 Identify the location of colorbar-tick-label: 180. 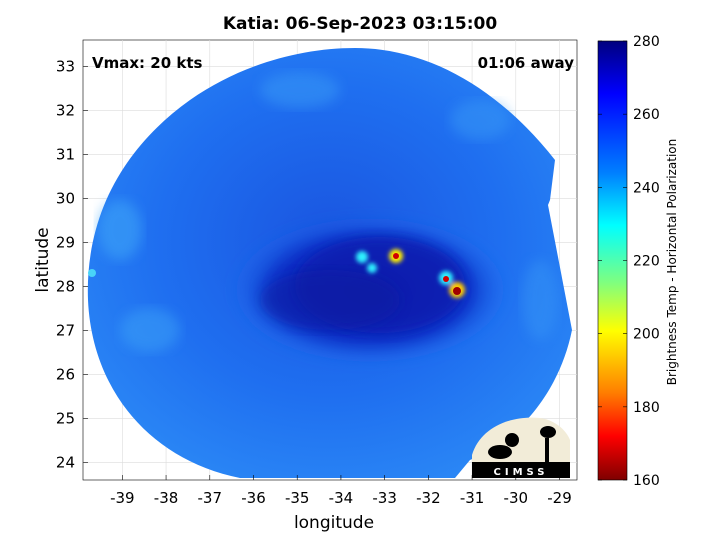
(646, 408).